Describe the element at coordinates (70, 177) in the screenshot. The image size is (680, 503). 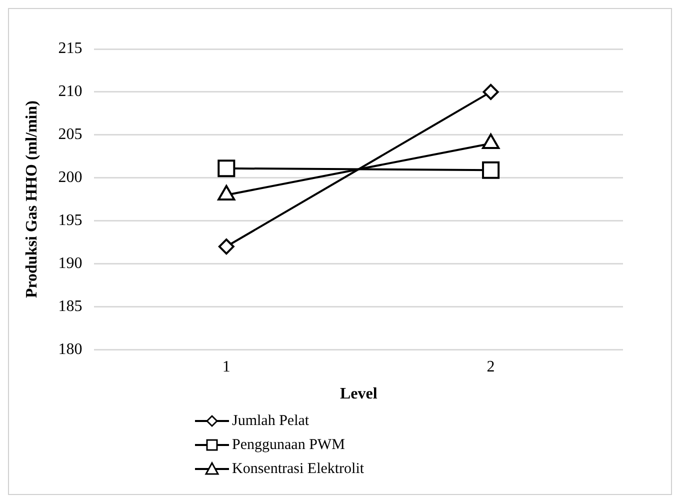
I see `y-tick-label: 200` at that location.